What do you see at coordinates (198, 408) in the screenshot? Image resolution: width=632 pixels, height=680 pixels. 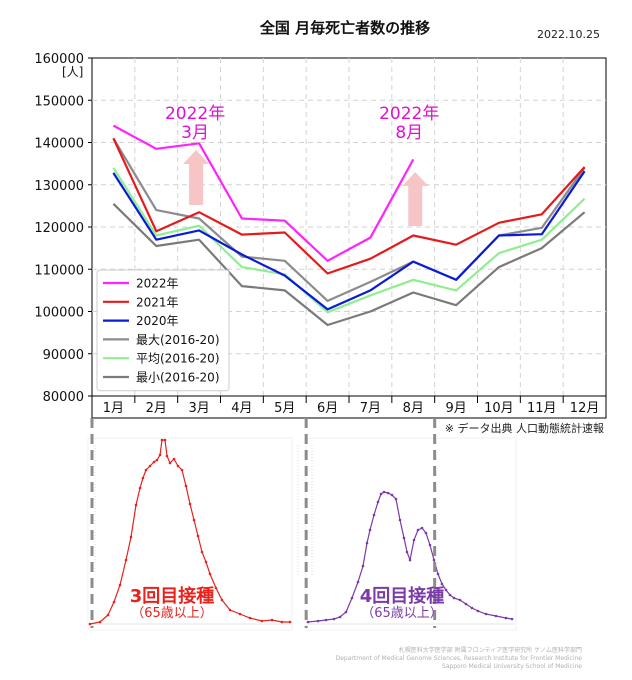 I see `x-tick-label: 3月` at bounding box center [198, 408].